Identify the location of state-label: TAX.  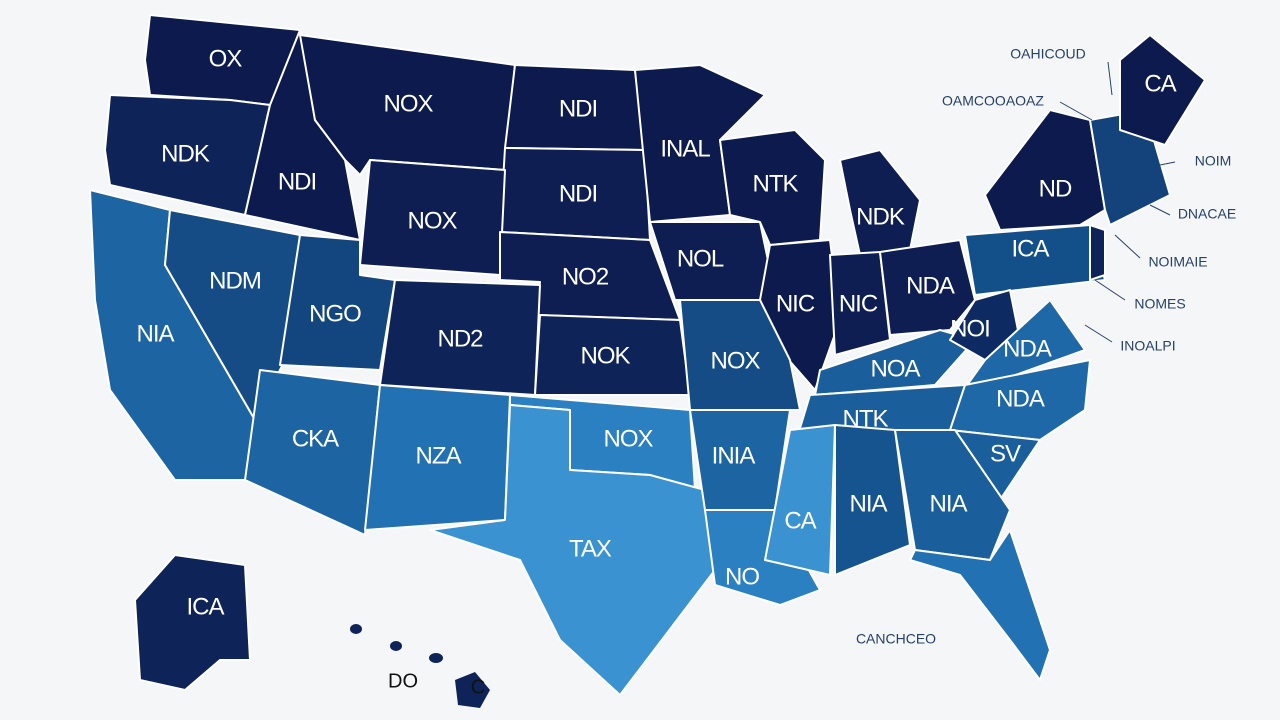
(590, 548).